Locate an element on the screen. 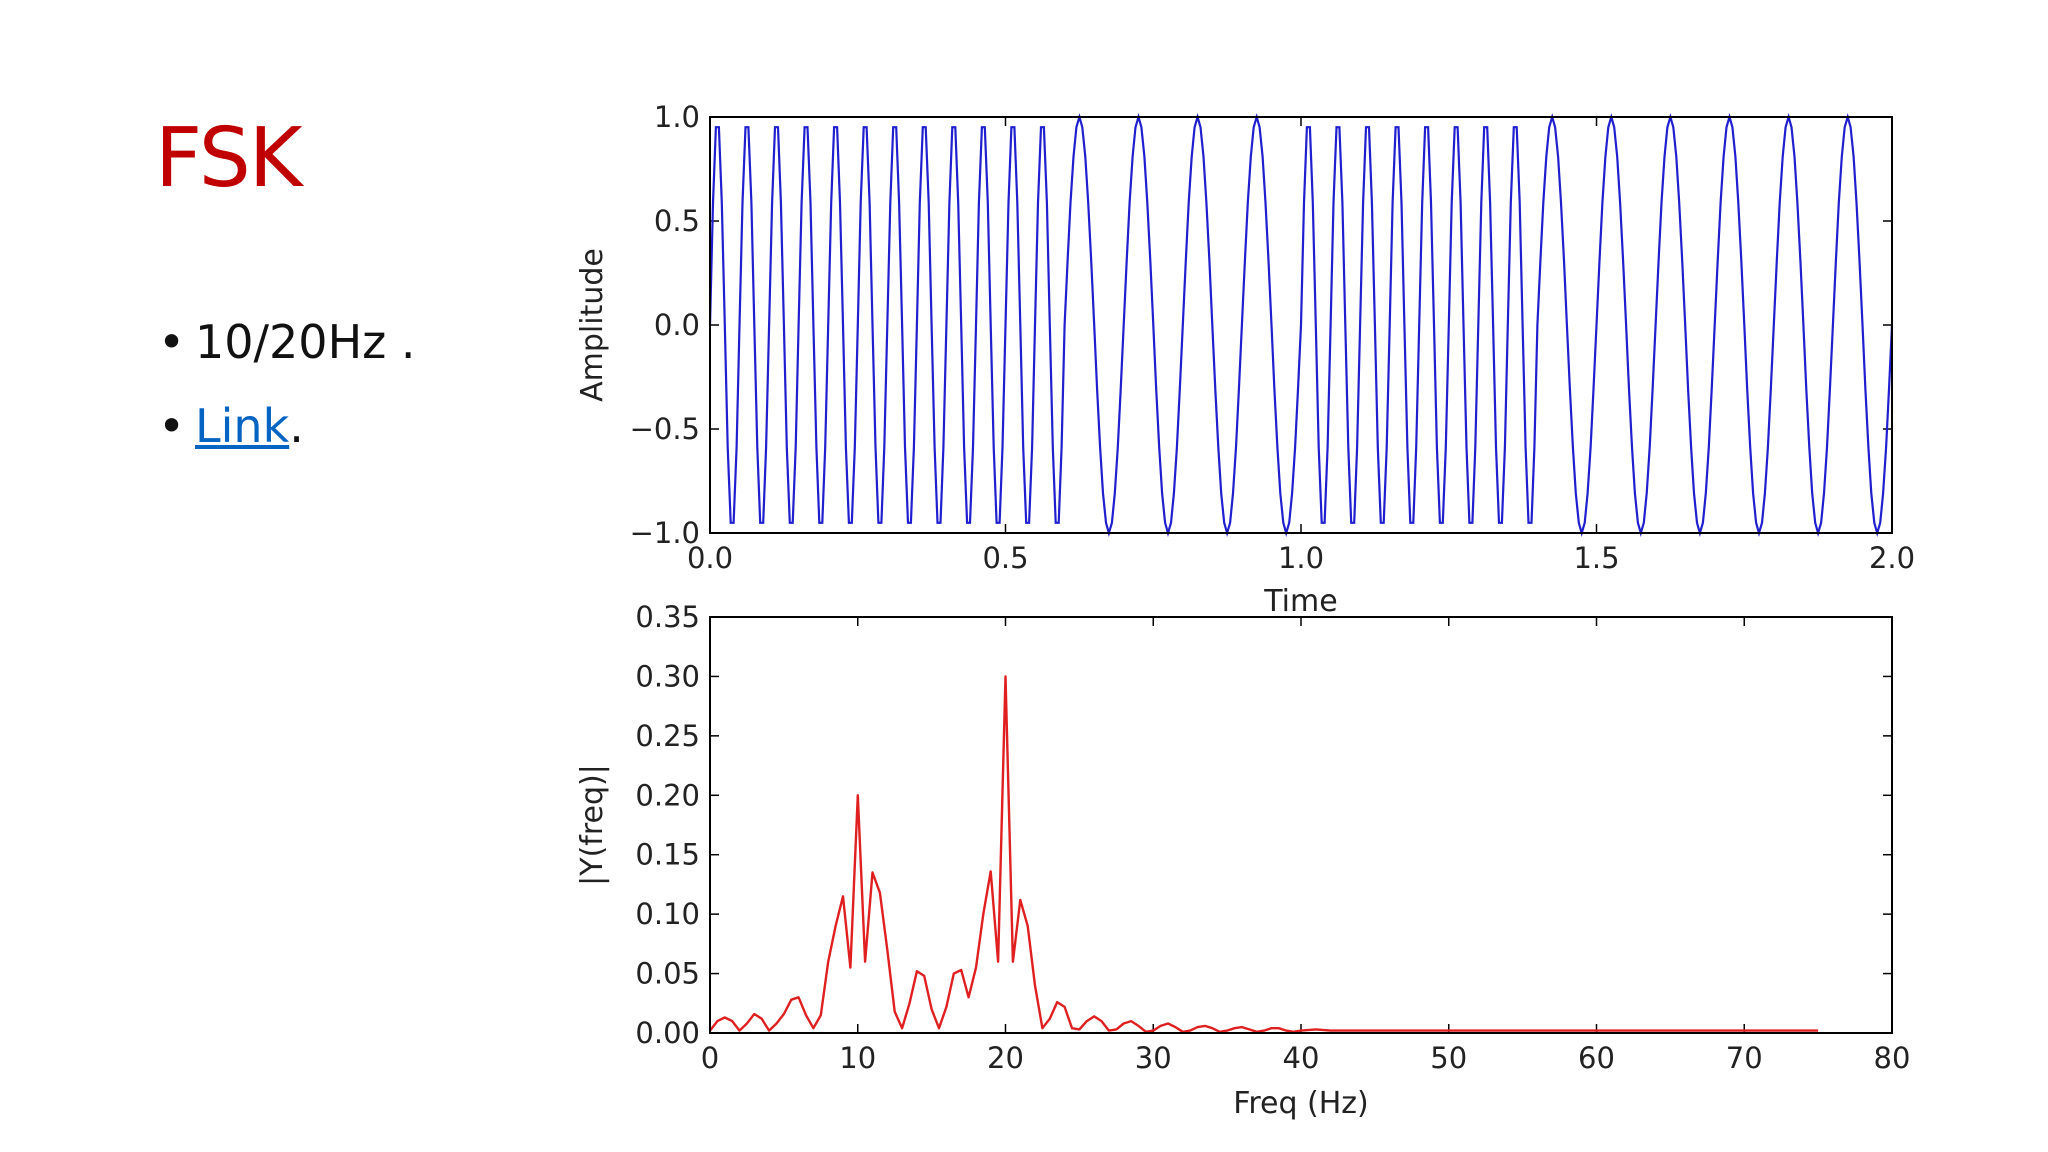  slide-title: FSK is located at coordinates (229, 158).